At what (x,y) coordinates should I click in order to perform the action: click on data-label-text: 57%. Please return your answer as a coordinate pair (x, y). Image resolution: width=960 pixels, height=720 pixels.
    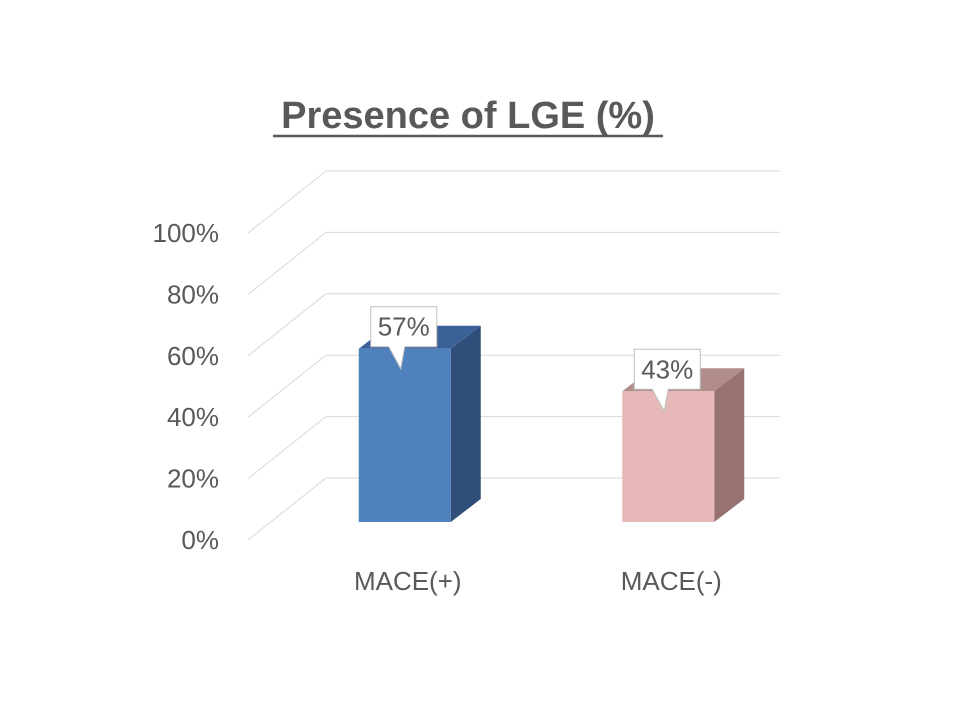
    Looking at the image, I should click on (404, 327).